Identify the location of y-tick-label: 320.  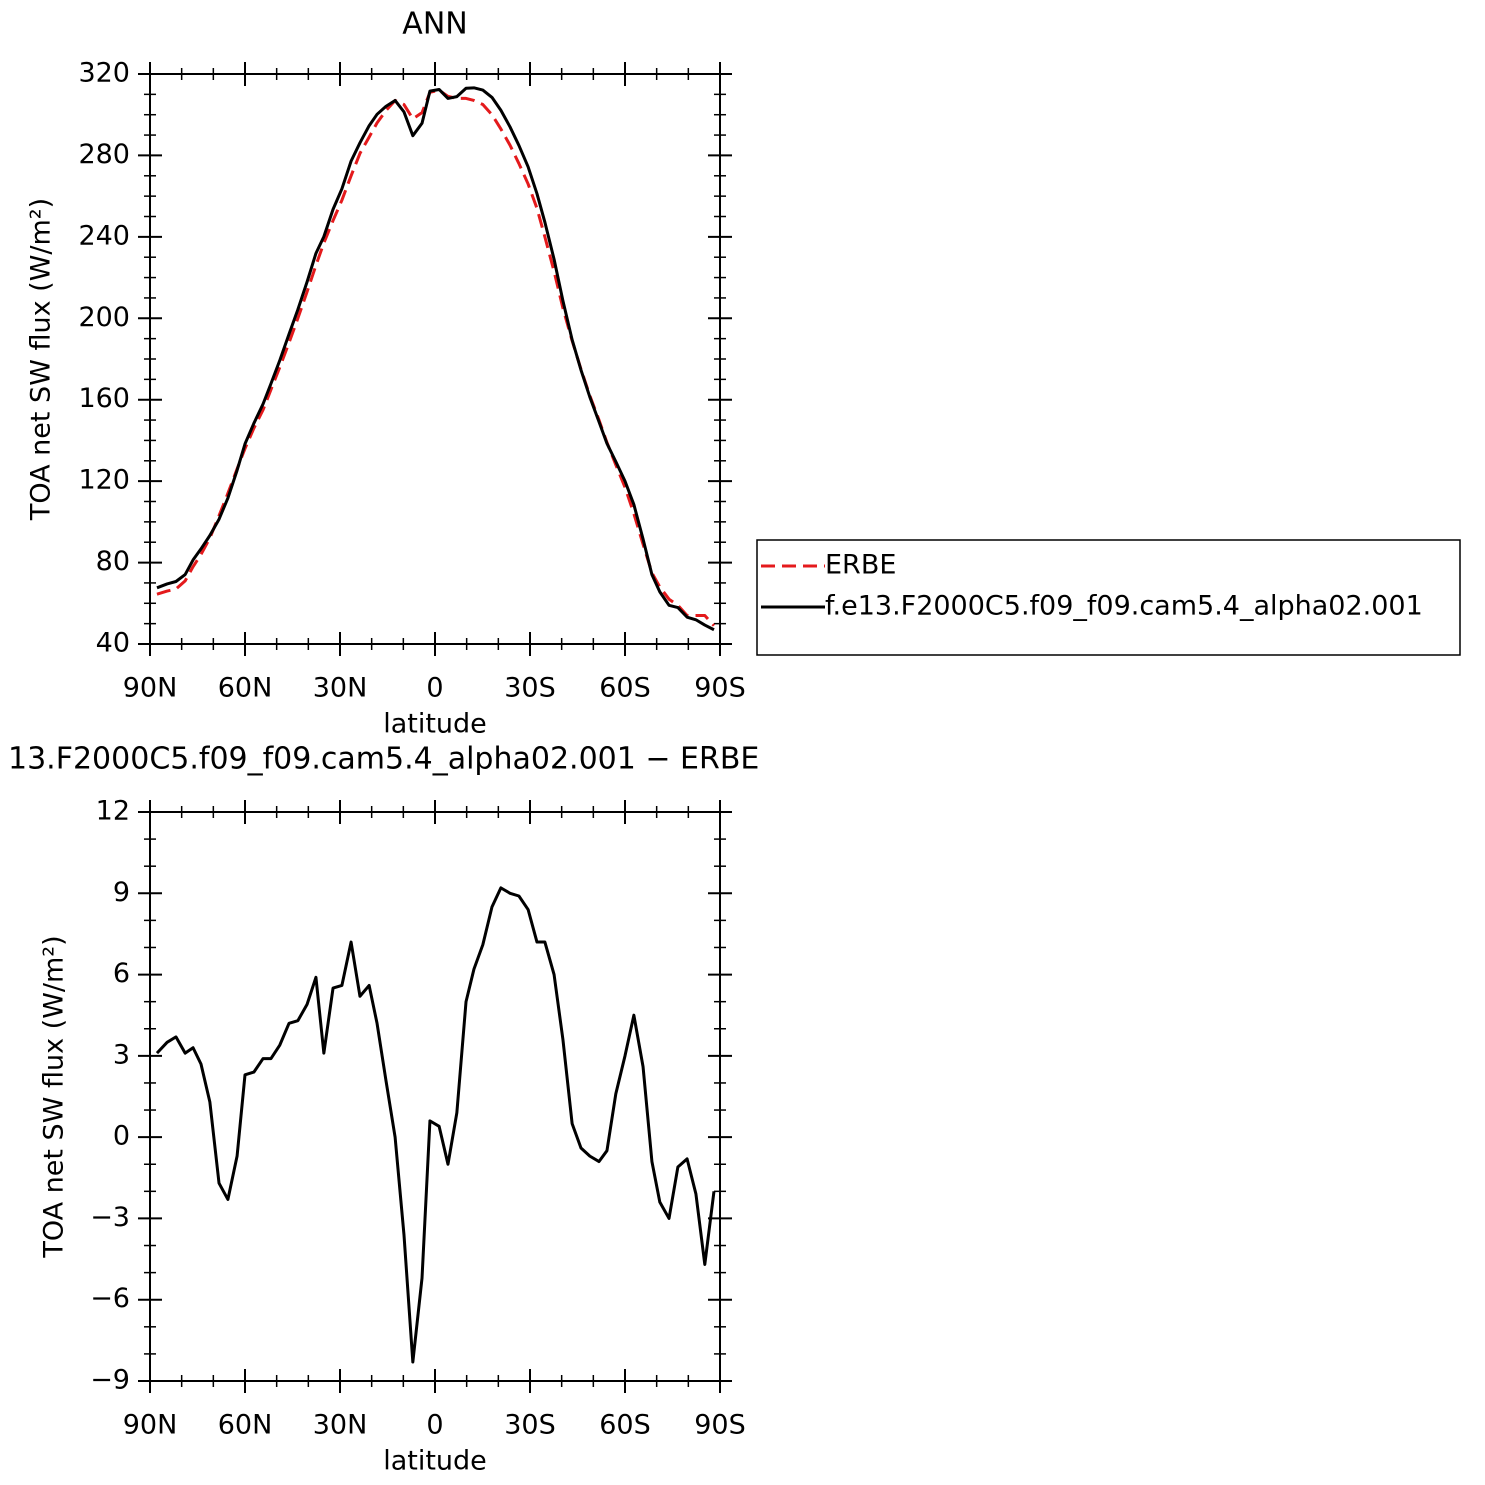
(104, 73).